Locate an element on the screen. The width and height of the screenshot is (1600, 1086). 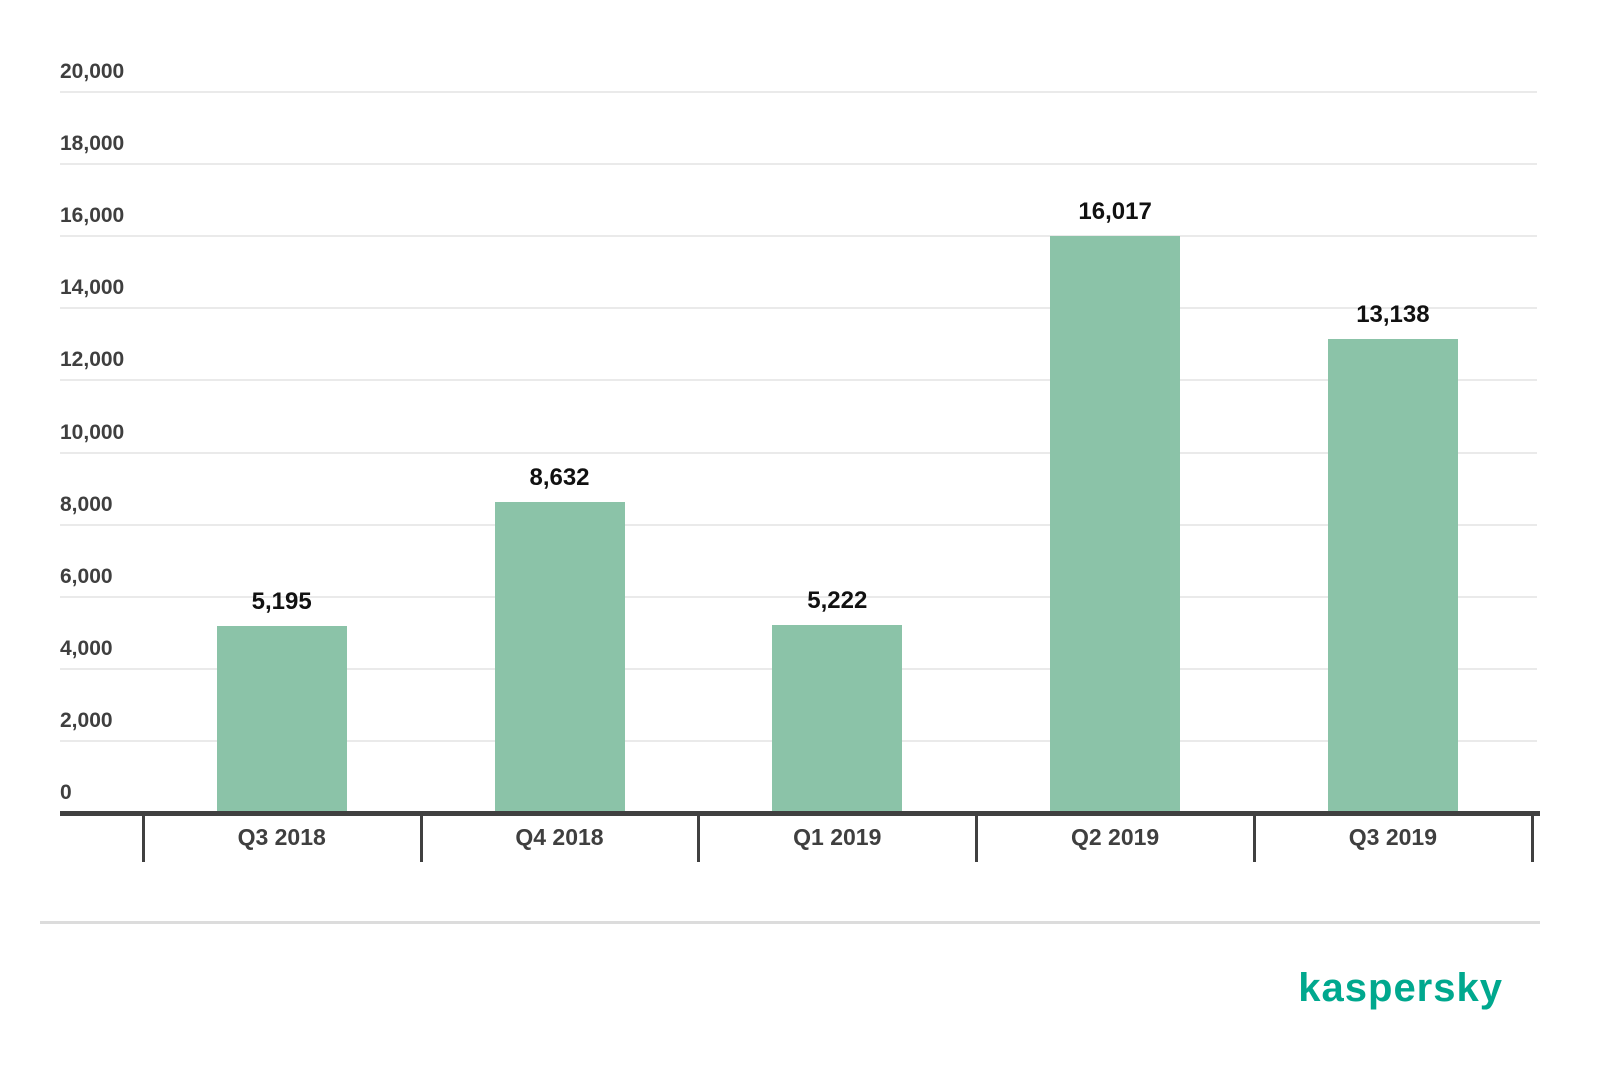
bar-q1-2019 is located at coordinates (837, 717).